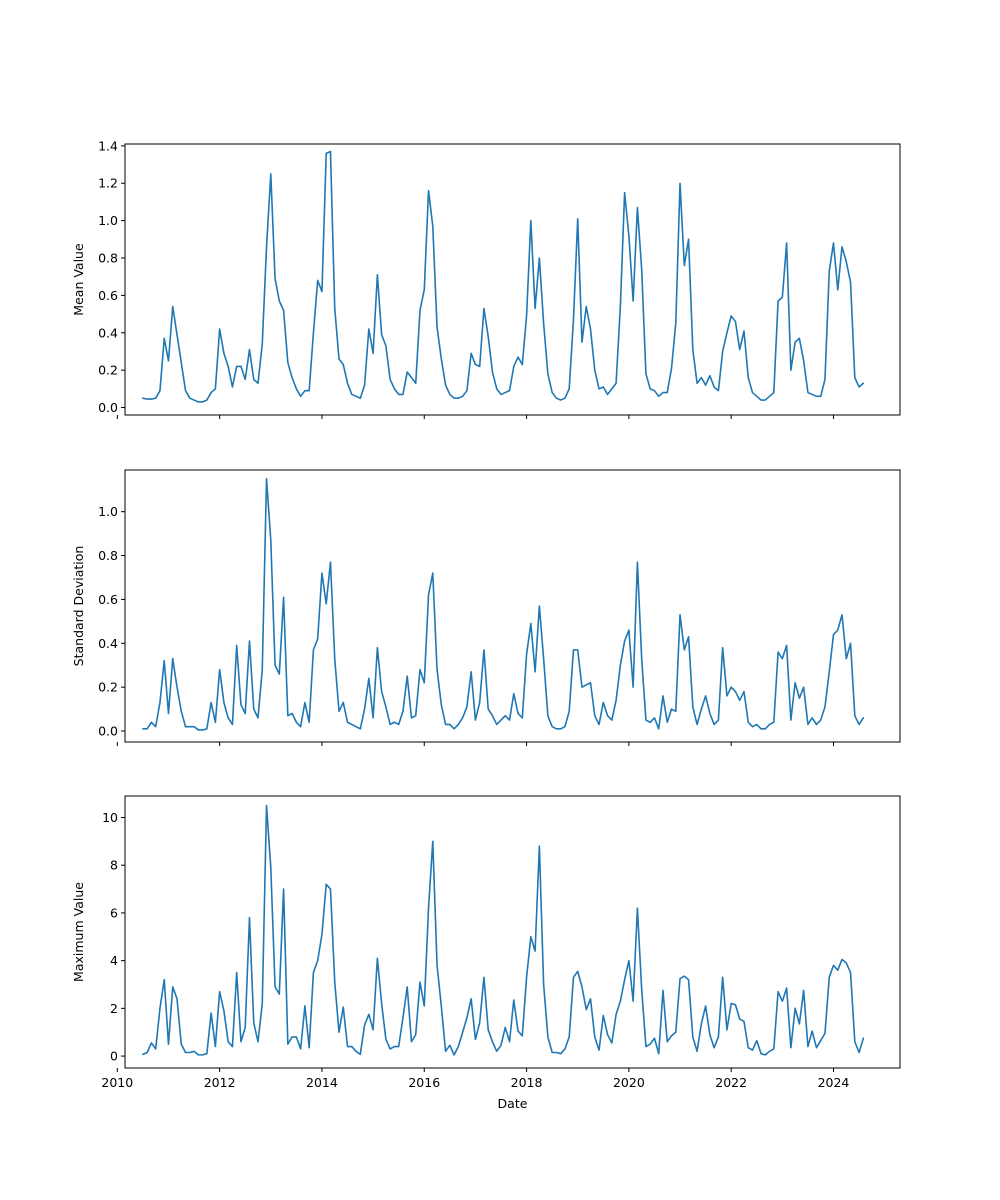 The image size is (1000, 1200). I want to click on y-tick-label: 1.2, so click(108, 183).